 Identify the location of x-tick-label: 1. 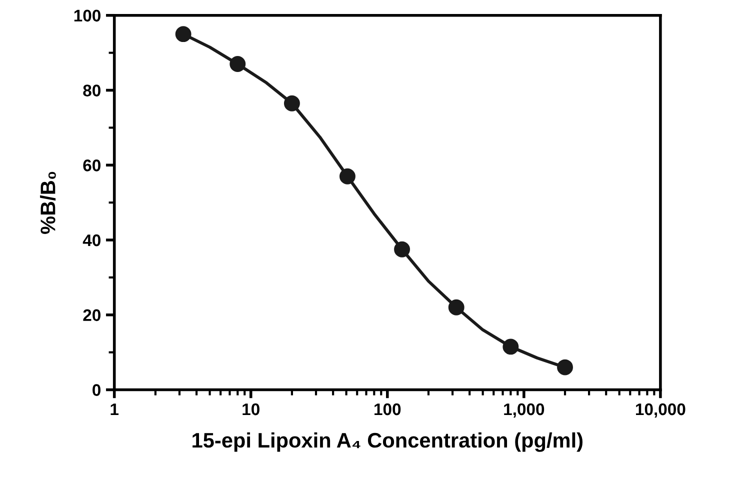
(114, 410).